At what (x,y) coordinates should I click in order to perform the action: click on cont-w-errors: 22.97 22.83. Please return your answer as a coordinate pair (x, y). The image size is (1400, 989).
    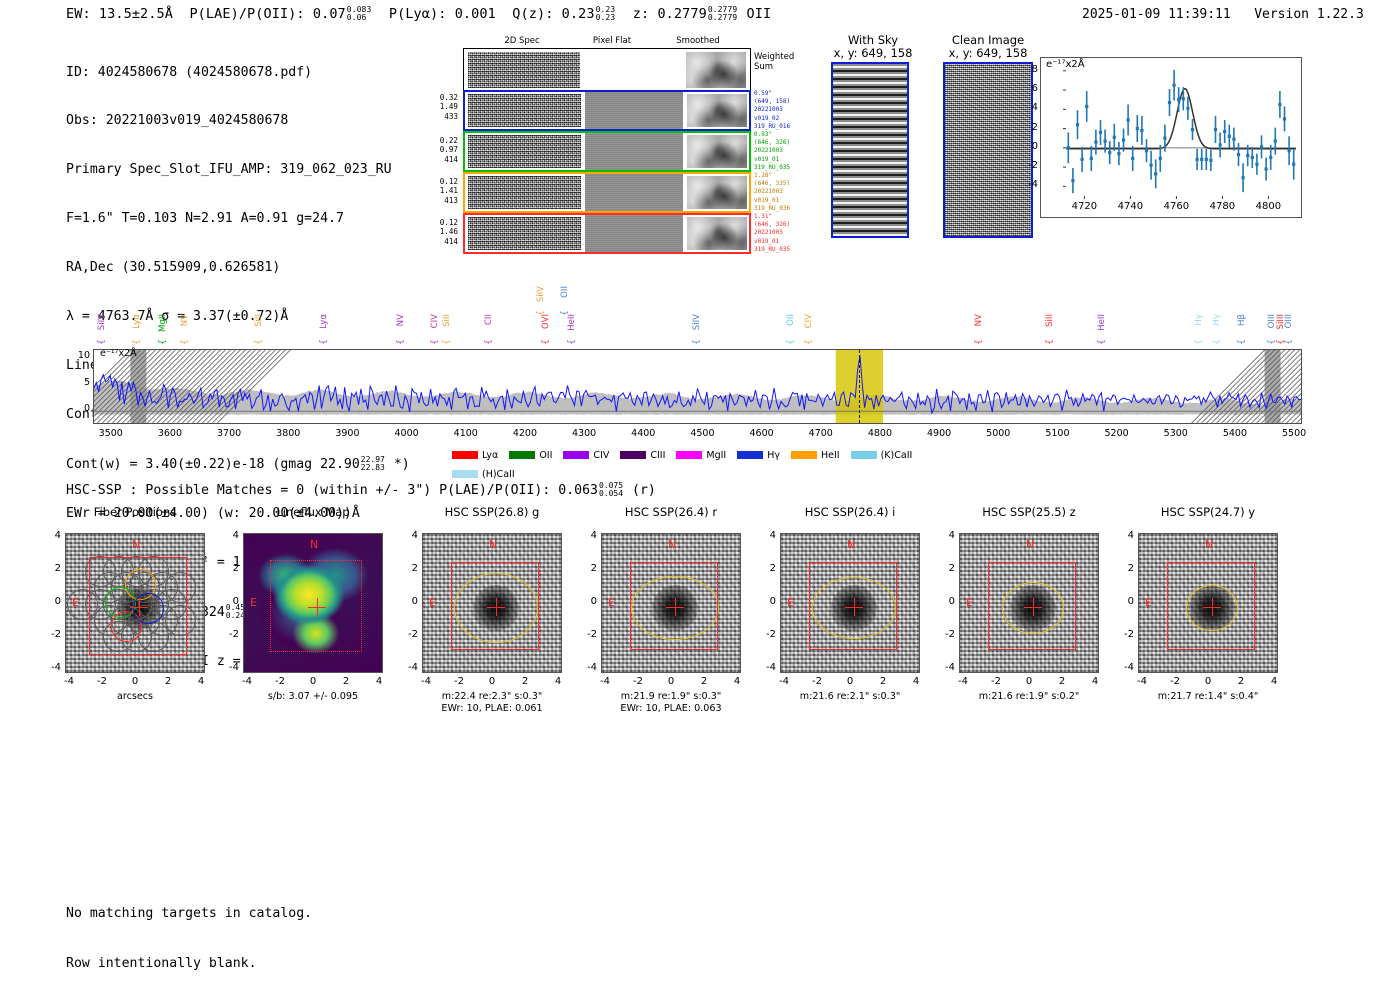
    Looking at the image, I should click on (372, 463).